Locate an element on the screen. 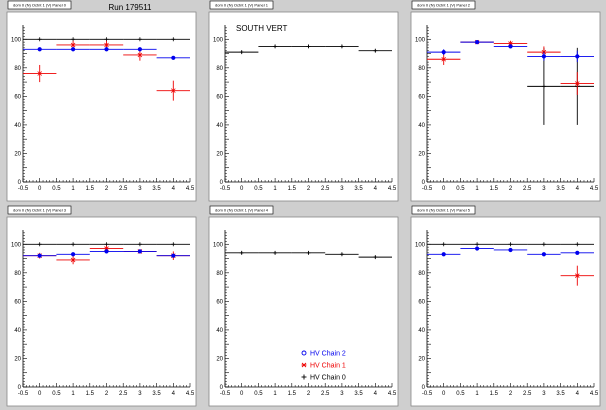  series-chain2 is located at coordinates (106, 253).